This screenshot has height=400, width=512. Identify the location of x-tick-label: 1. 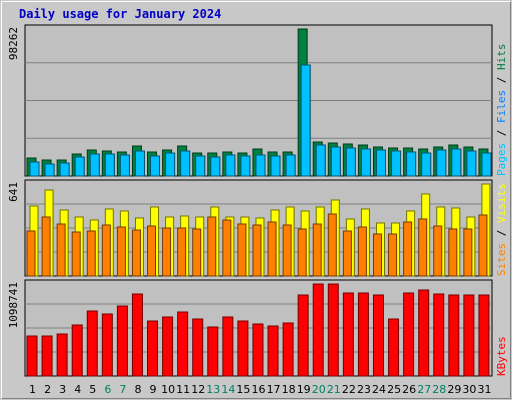
(32, 389).